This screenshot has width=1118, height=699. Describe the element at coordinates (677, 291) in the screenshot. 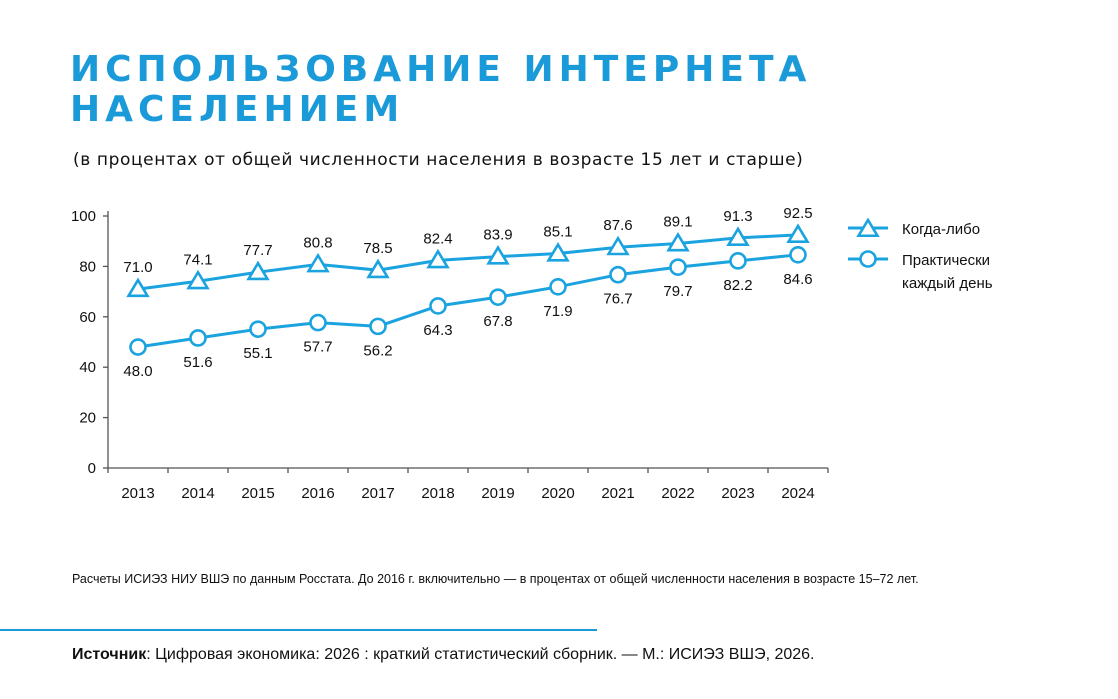

I see `data-label: 79.7` at that location.